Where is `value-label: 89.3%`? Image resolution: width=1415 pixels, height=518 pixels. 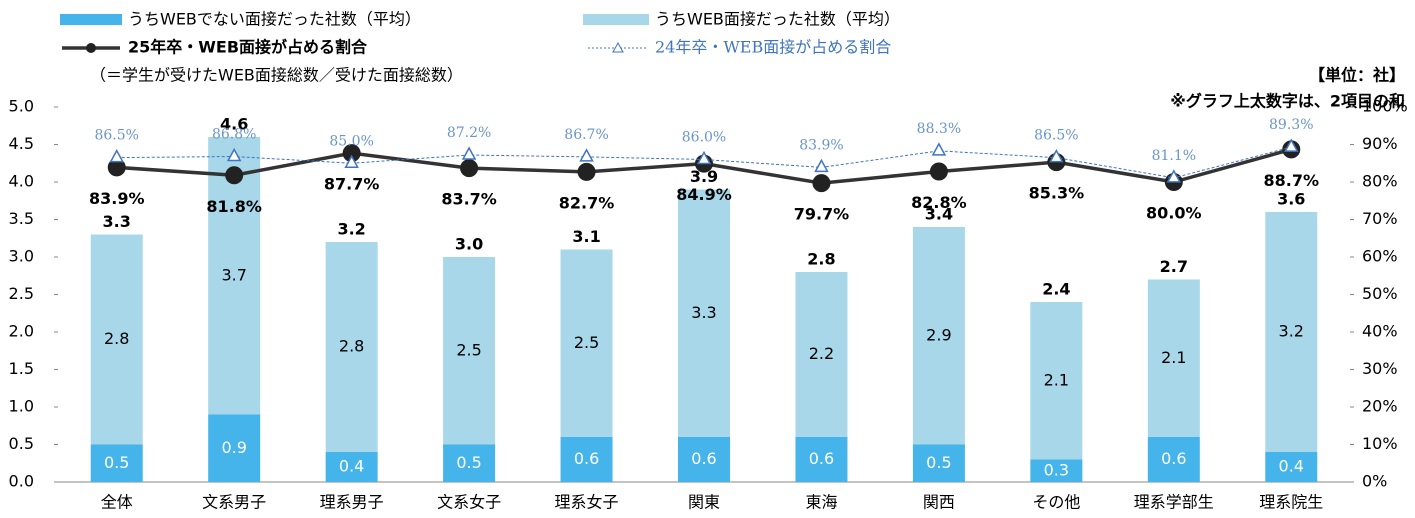 value-label: 89.3% is located at coordinates (1291, 125).